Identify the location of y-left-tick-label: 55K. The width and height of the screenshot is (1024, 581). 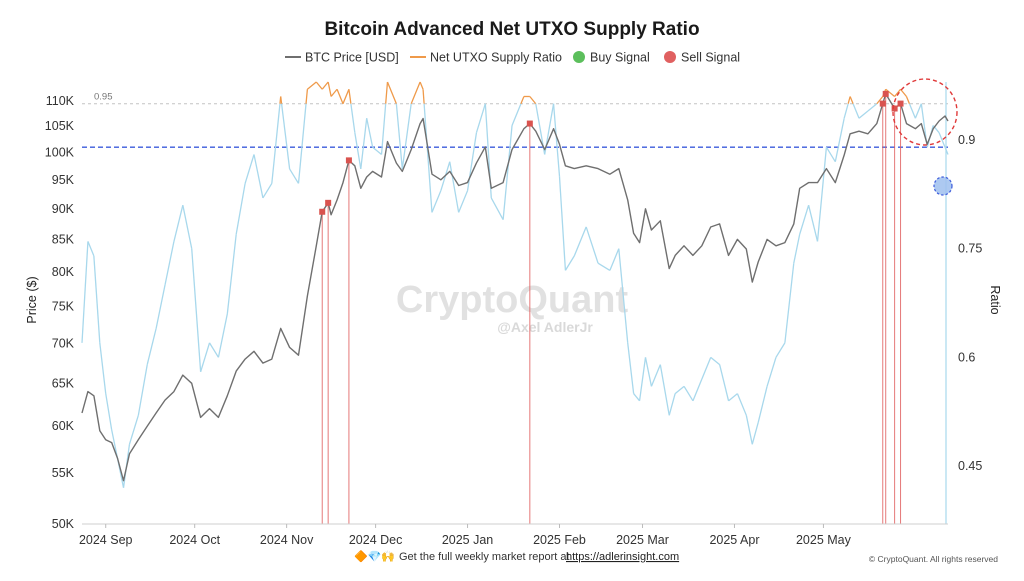
(63, 473).